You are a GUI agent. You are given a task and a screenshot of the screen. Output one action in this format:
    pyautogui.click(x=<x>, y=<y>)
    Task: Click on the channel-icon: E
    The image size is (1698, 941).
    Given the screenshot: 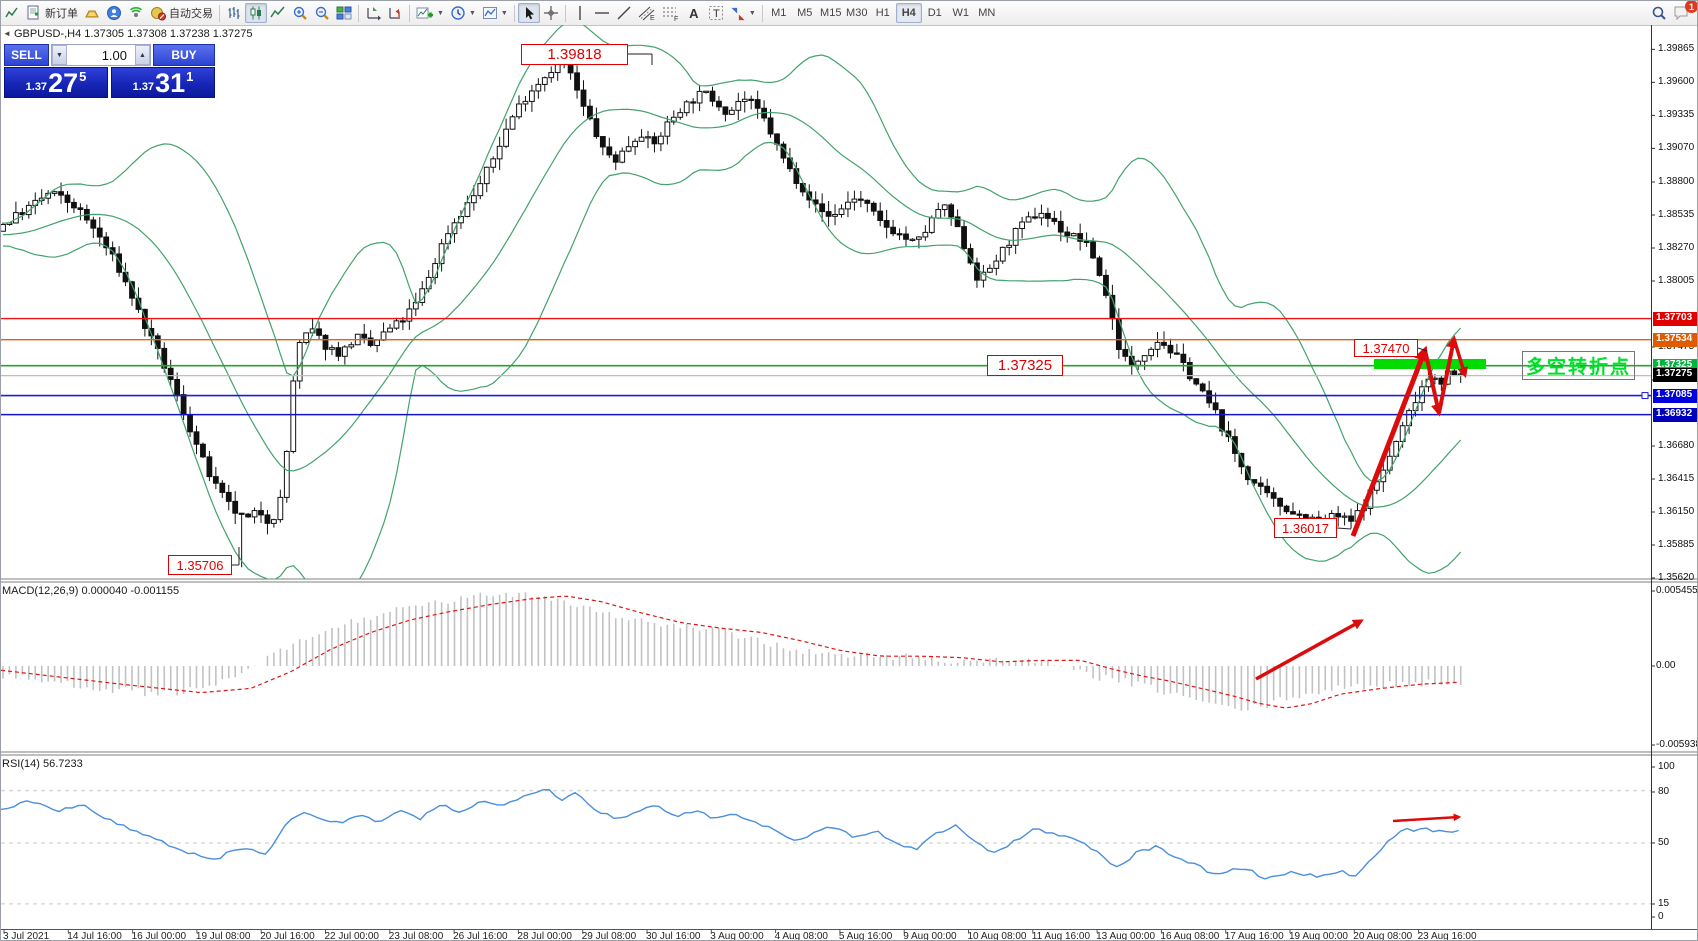 What is the action you would take?
    pyautogui.click(x=647, y=13)
    